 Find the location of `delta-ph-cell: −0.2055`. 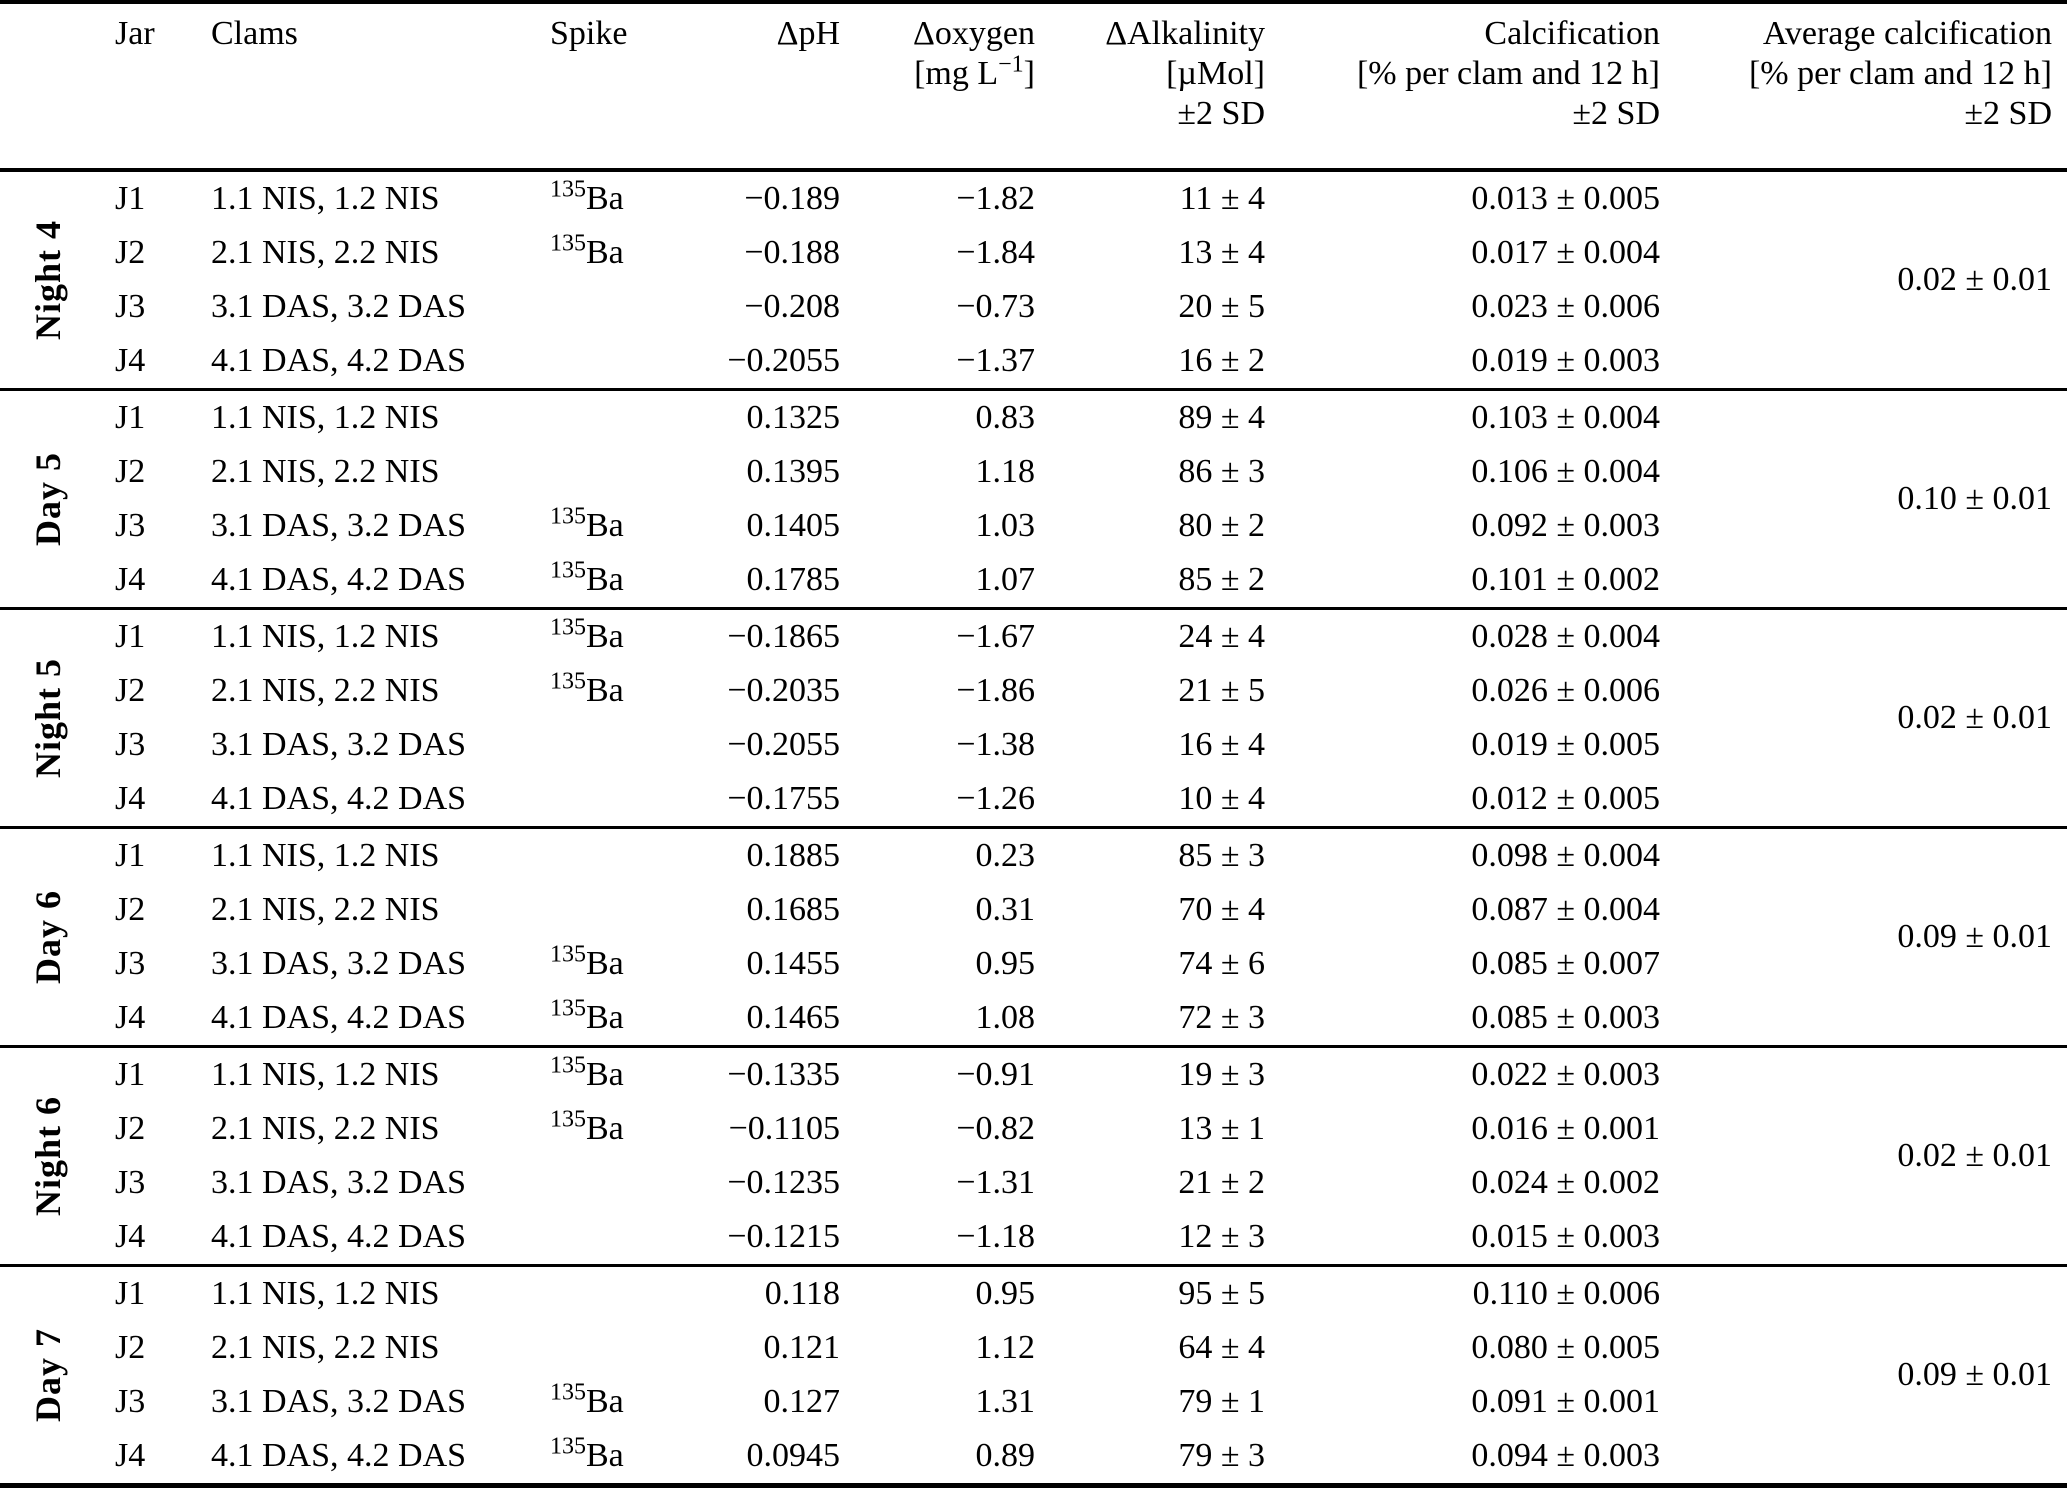

delta-ph-cell: −0.2055 is located at coordinates (783, 360).